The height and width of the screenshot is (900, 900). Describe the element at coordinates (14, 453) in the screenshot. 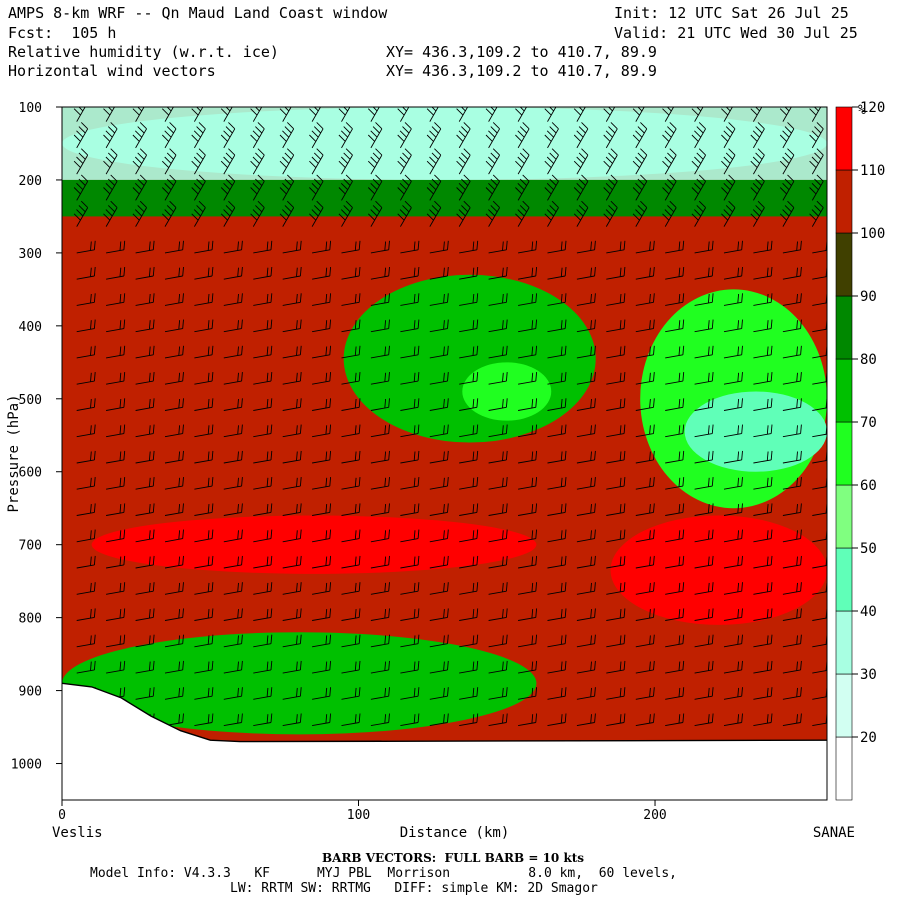

I see `y-axis-label: Pressure (hPa)` at that location.